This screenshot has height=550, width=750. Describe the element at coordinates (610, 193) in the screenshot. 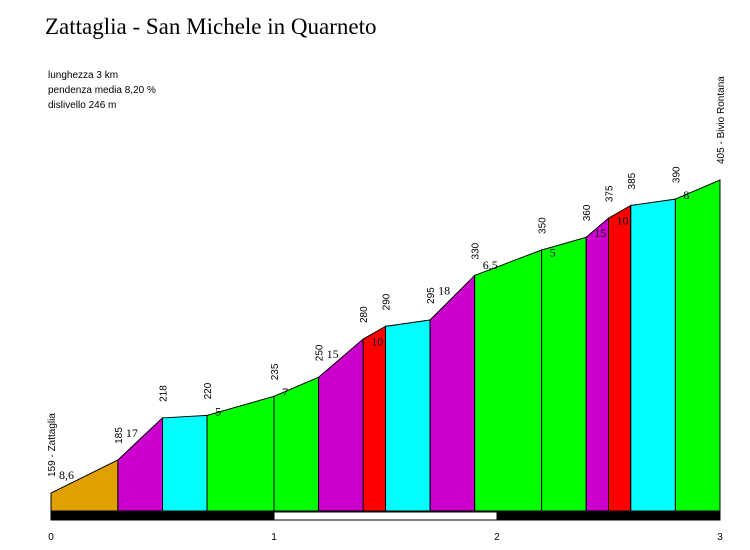

I see `altitude-label: 375` at that location.